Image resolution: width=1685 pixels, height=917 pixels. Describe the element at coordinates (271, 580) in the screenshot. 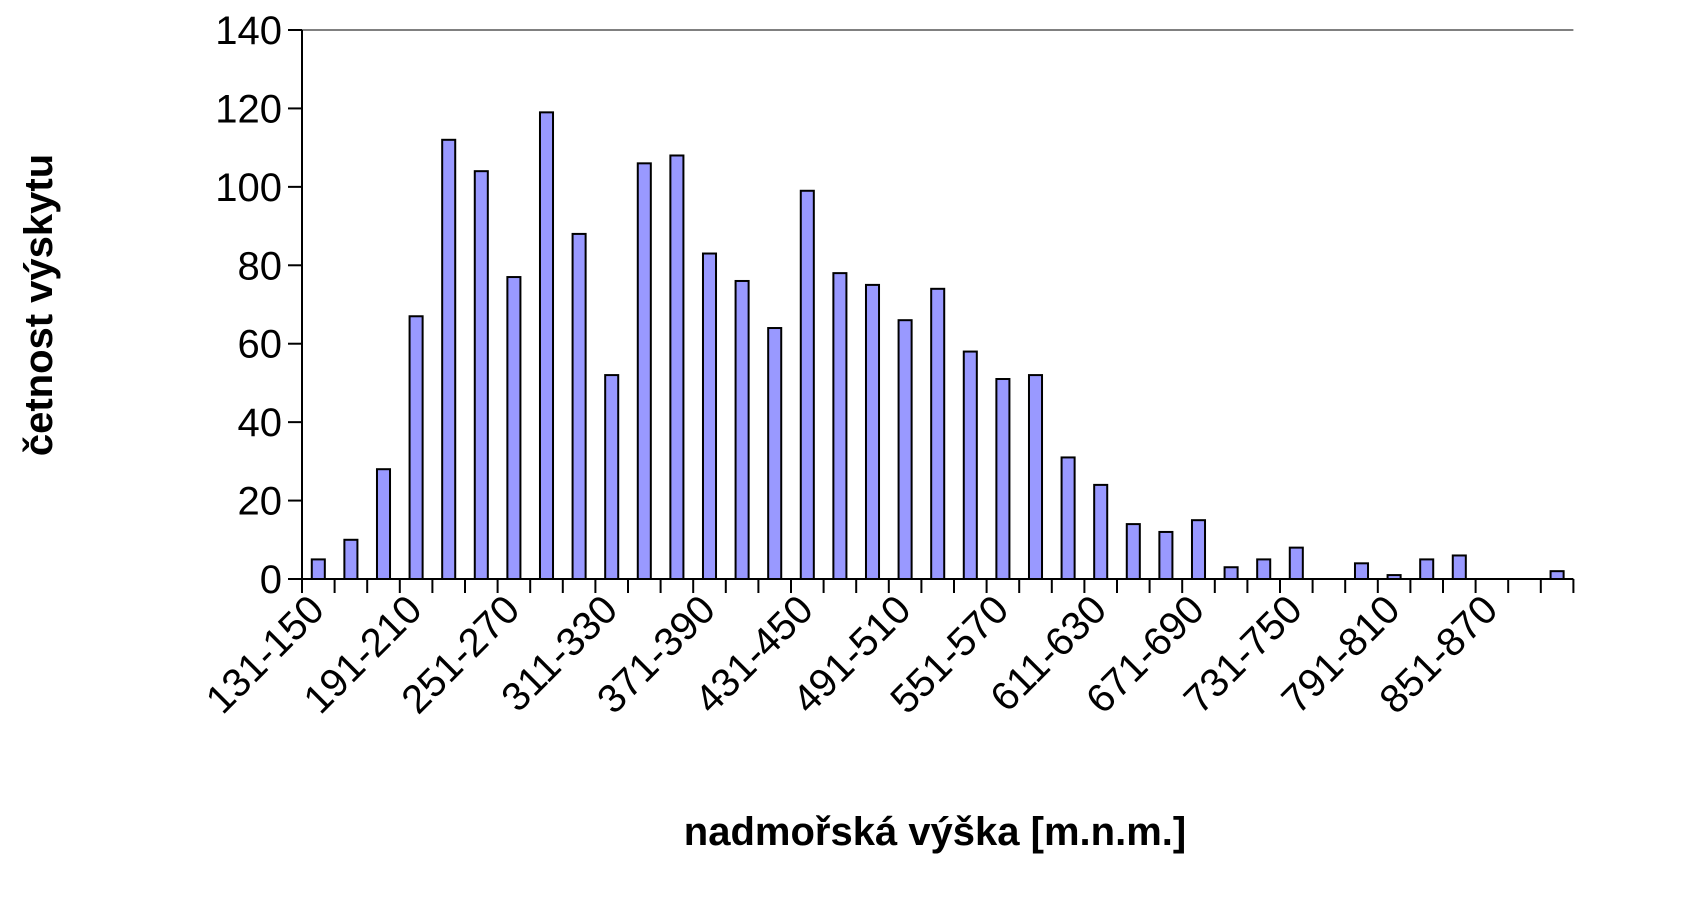

I see `y-tick-label: 0` at that location.